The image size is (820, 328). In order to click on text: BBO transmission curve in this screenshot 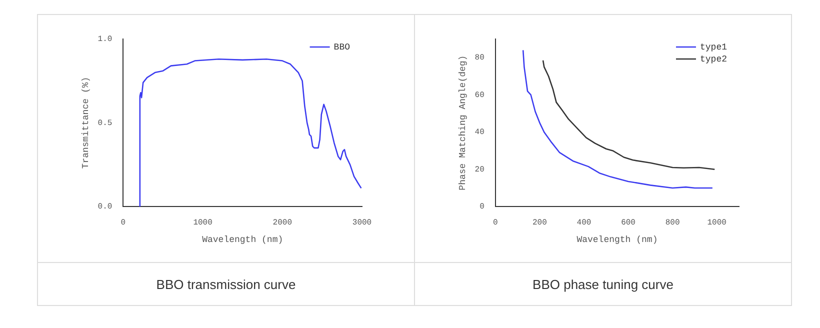, I will do `click(226, 283)`.